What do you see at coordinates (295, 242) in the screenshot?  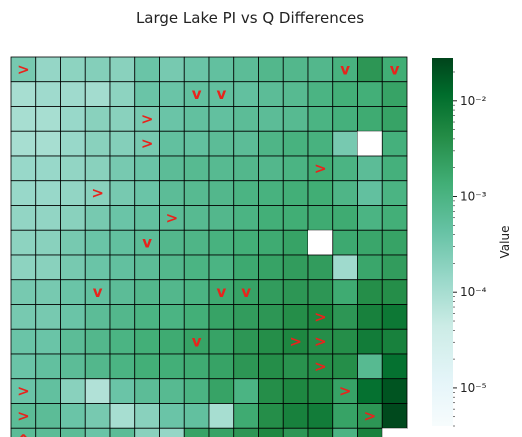 I see `heatmap-cell-r7-c11` at bounding box center [295, 242].